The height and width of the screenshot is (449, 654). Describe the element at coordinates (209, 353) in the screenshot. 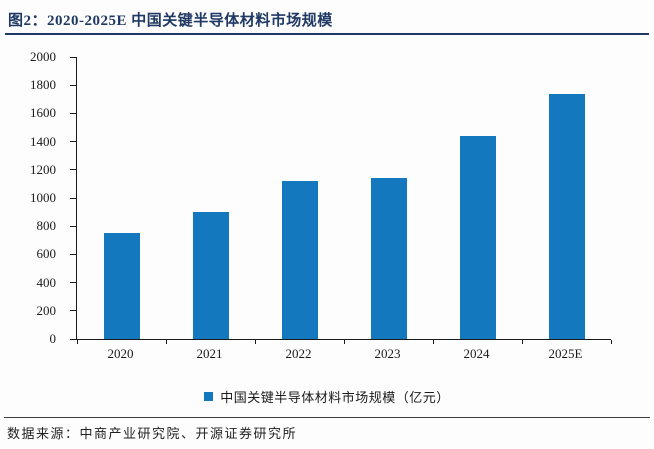

I see `x-axis-tick-label: 2021` at that location.